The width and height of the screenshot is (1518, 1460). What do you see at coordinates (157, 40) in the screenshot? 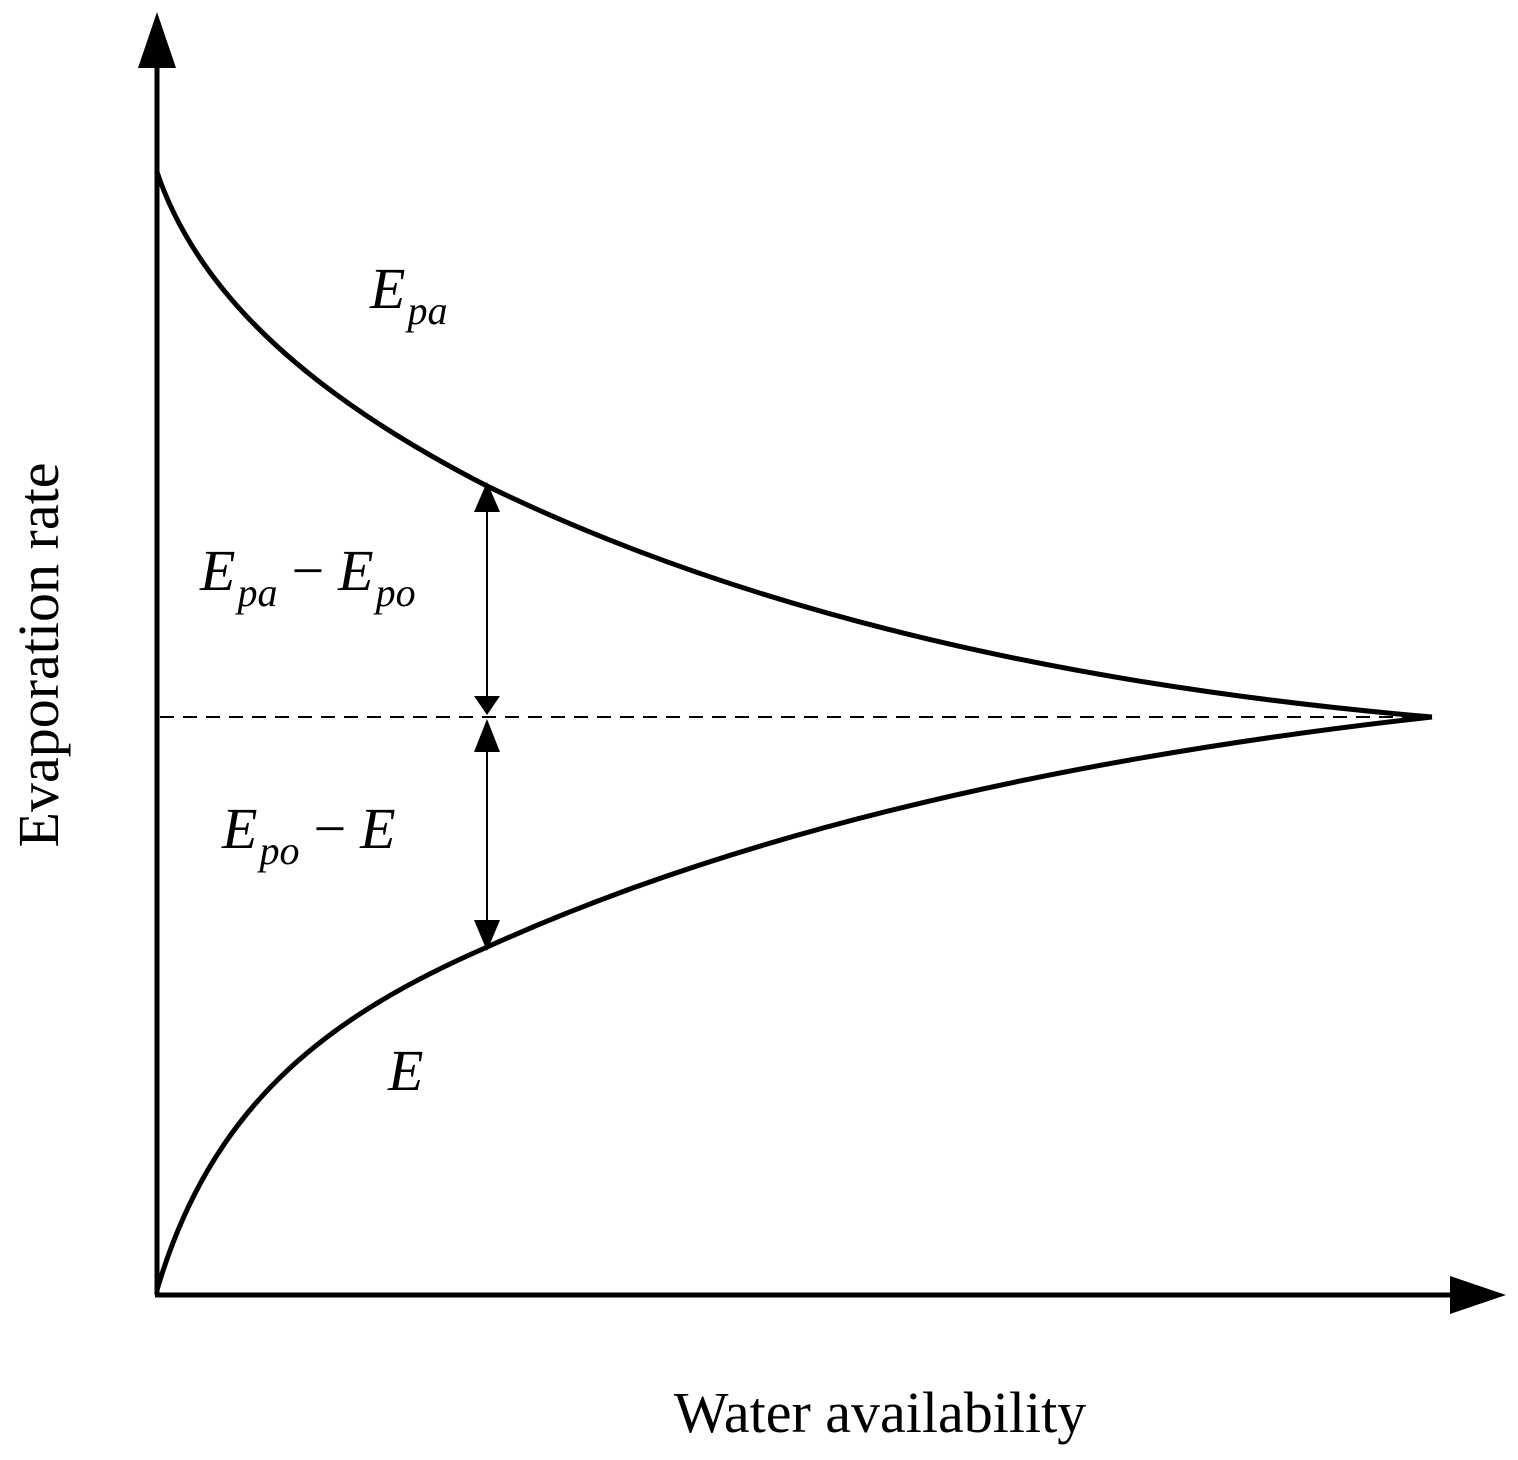
I see `y-axis-arrowhead` at bounding box center [157, 40].